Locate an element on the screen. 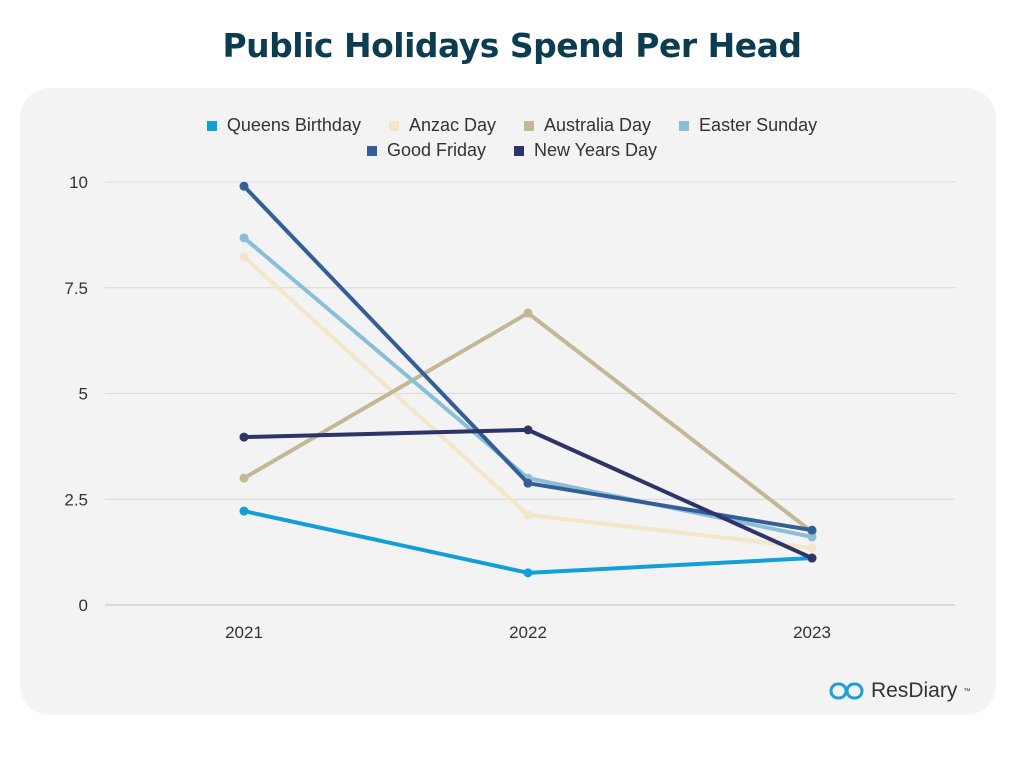 Image resolution: width=1024 pixels, height=768 pixels. legend-label: Good Friday is located at coordinates (436, 150).